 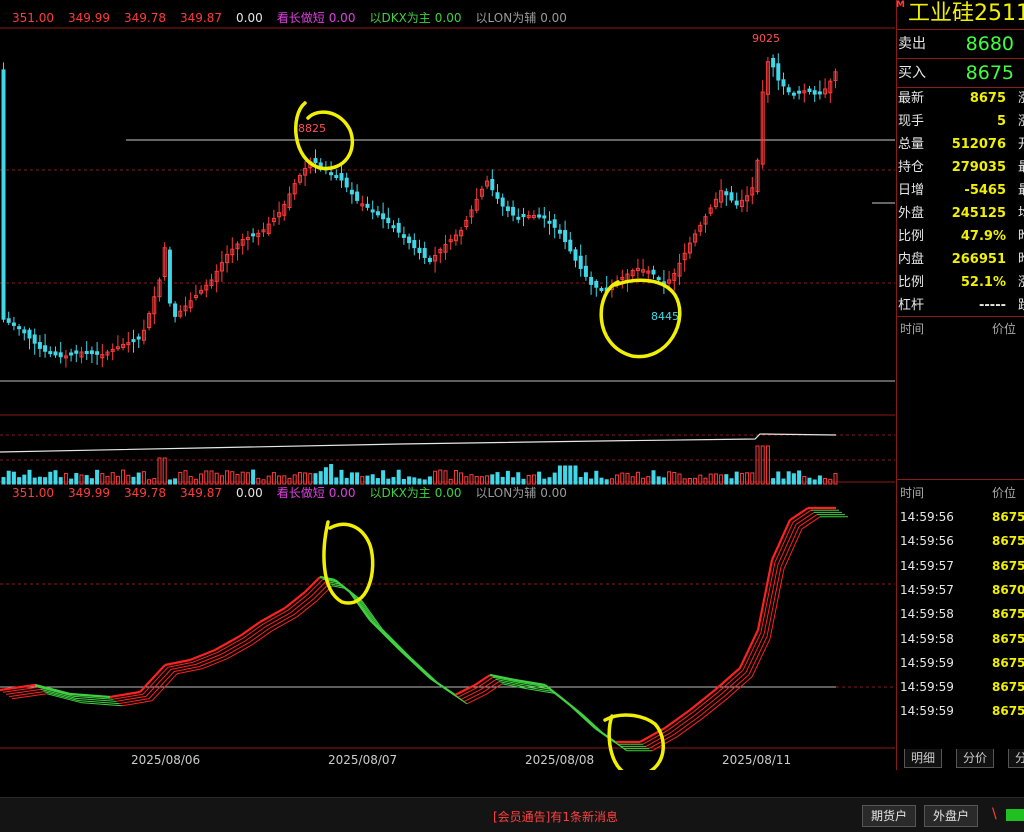 I want to click on tab-price-split: 分价, so click(x=975, y=758).